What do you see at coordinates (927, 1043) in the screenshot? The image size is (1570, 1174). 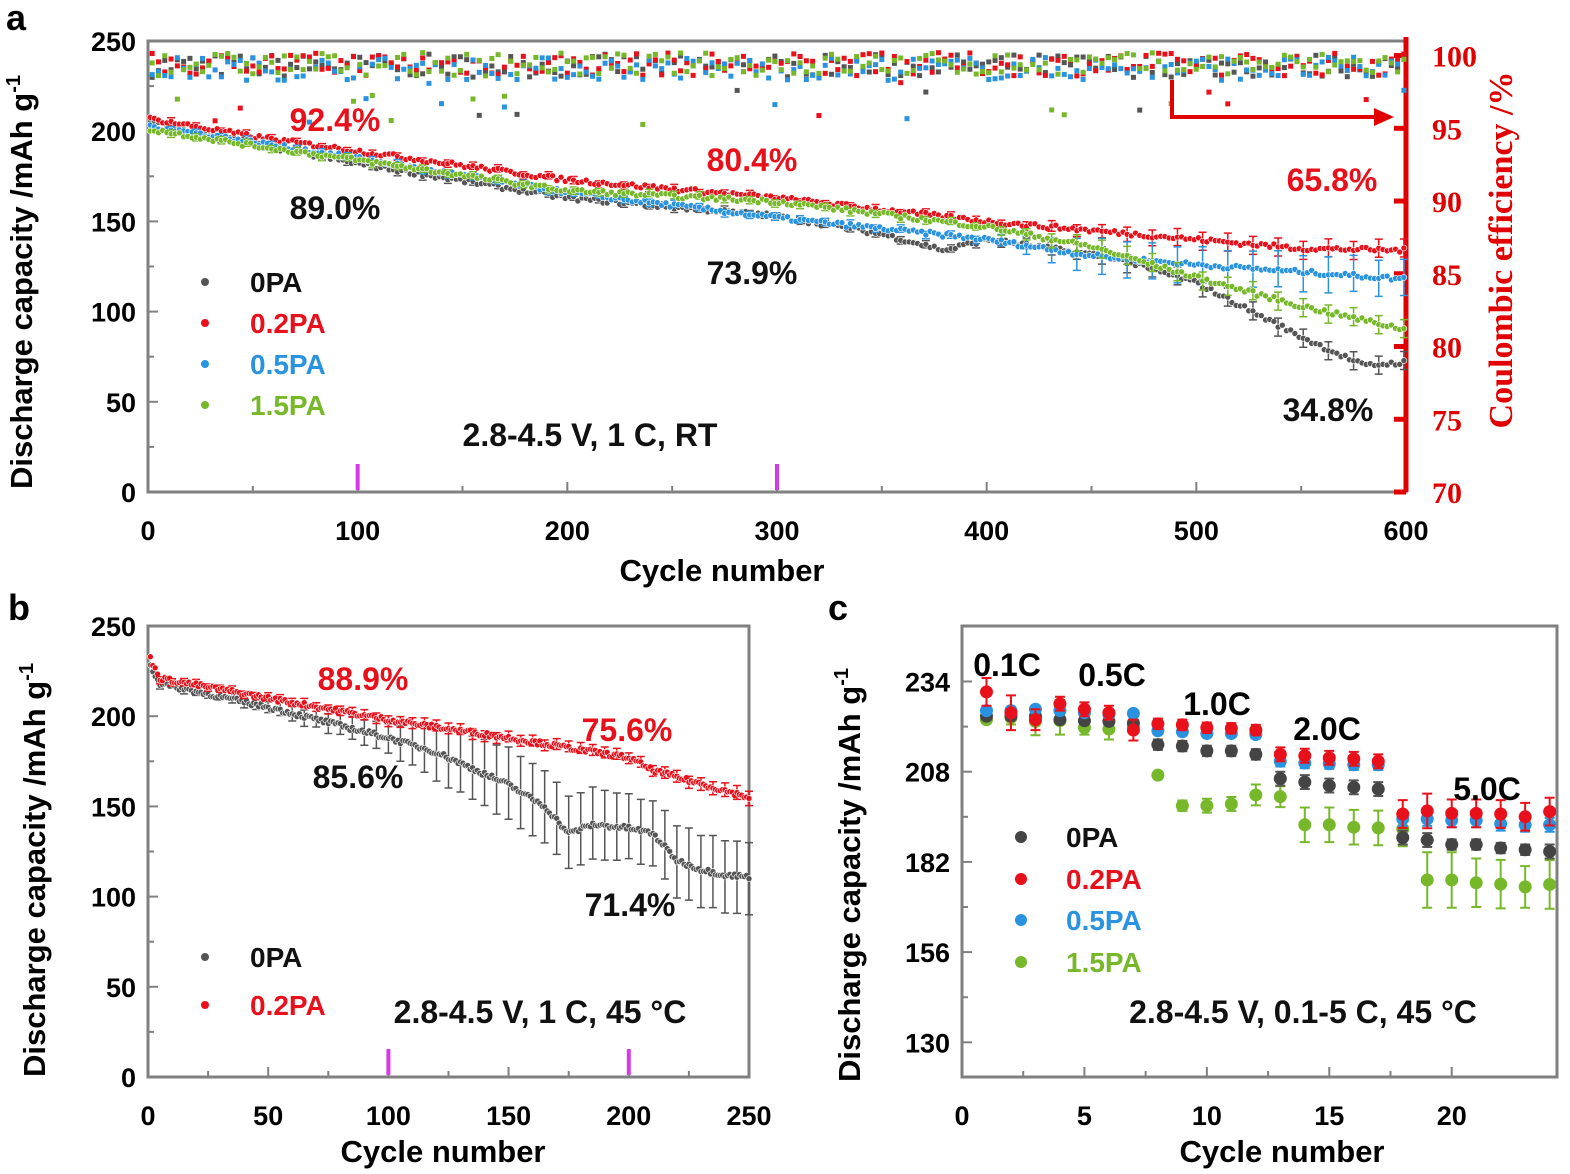 I see `c-y-tick-label: 130` at bounding box center [927, 1043].